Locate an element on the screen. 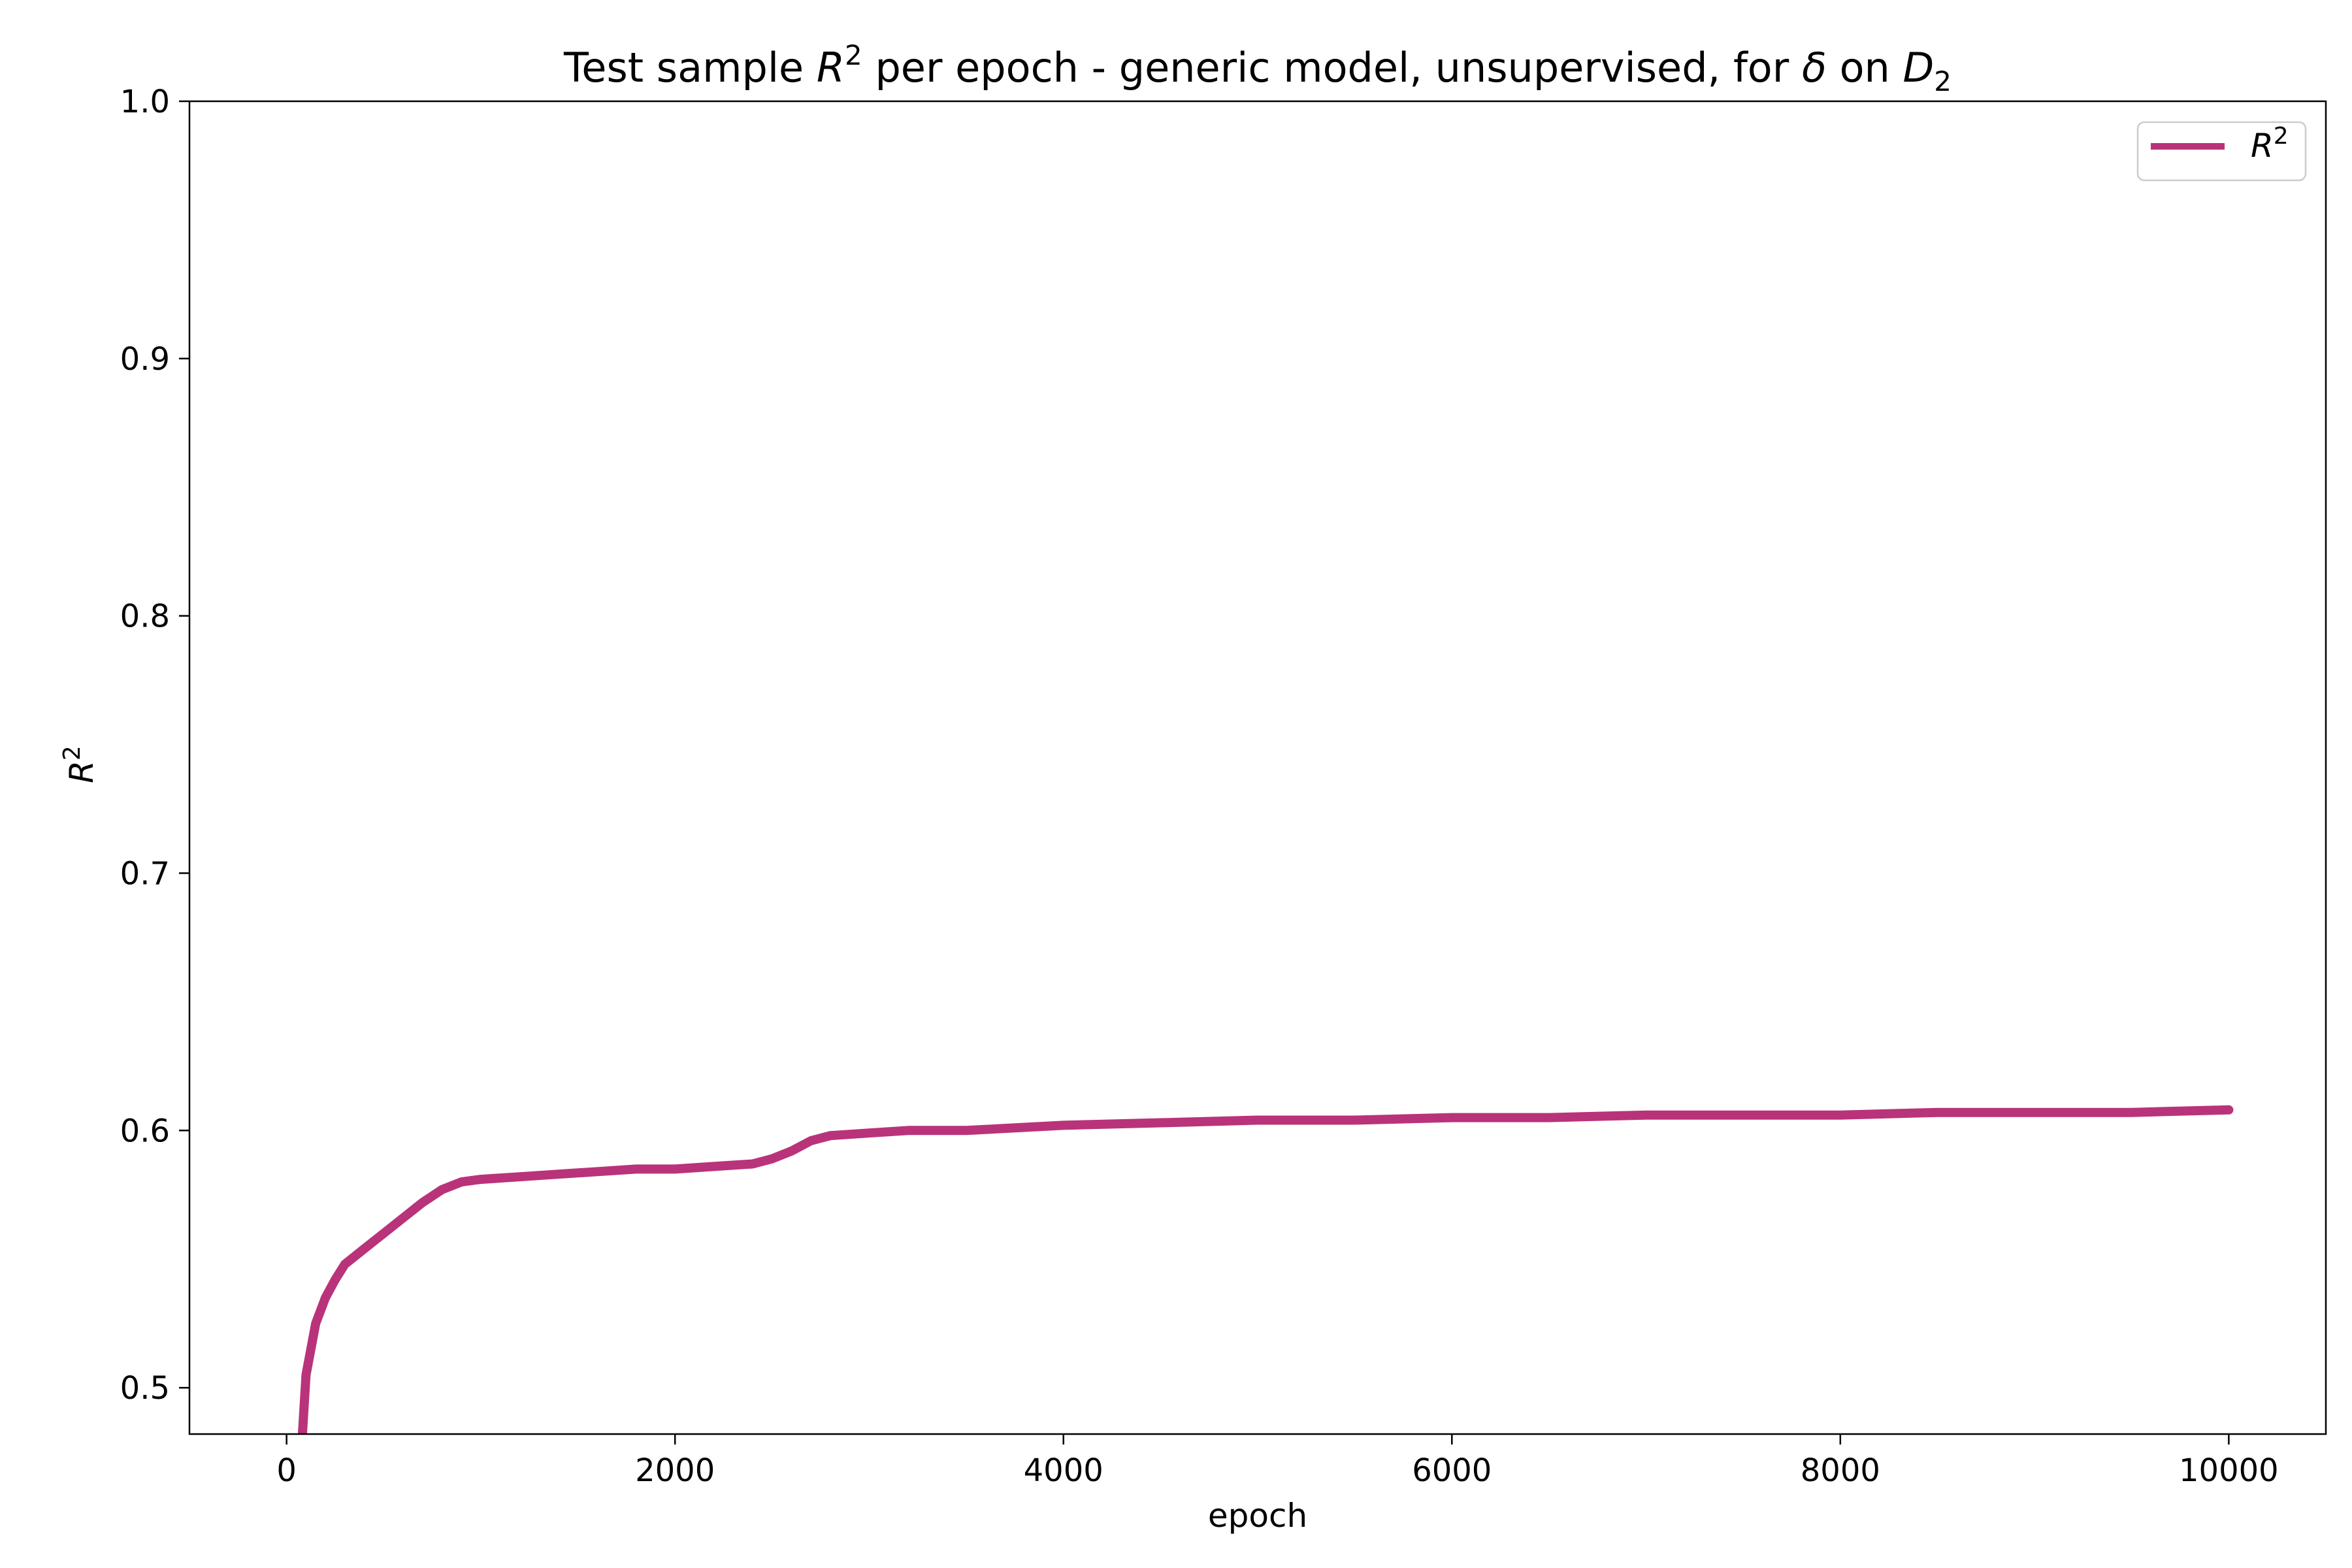 The height and width of the screenshot is (1568, 2352). legend-label: R2 is located at coordinates (2270, 144).